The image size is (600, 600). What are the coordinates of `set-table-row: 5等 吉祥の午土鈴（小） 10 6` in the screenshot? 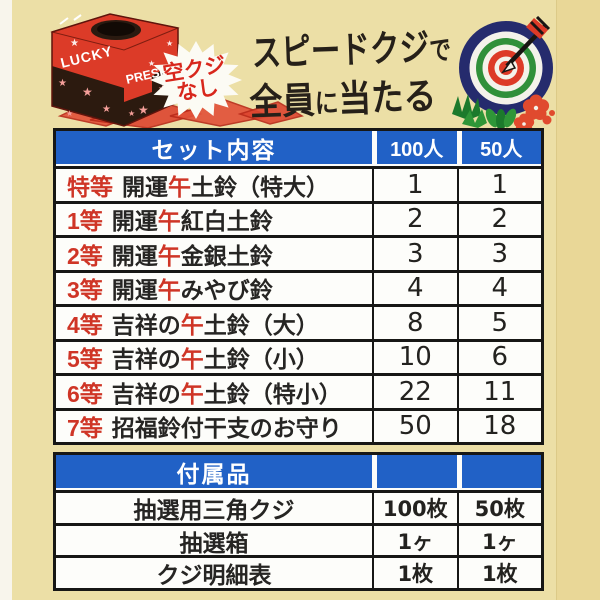 It's located at (299, 356).